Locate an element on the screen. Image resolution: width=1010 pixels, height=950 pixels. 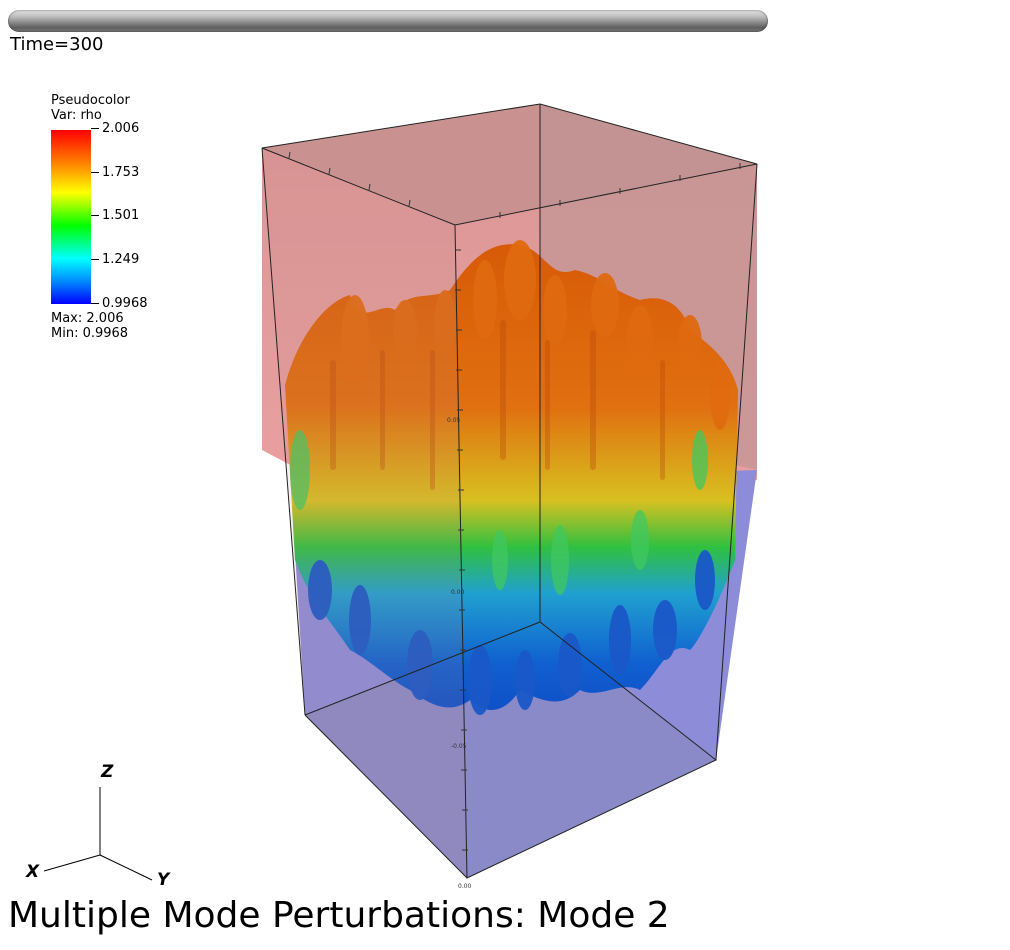
axis-triad is located at coordinates (98, 834).